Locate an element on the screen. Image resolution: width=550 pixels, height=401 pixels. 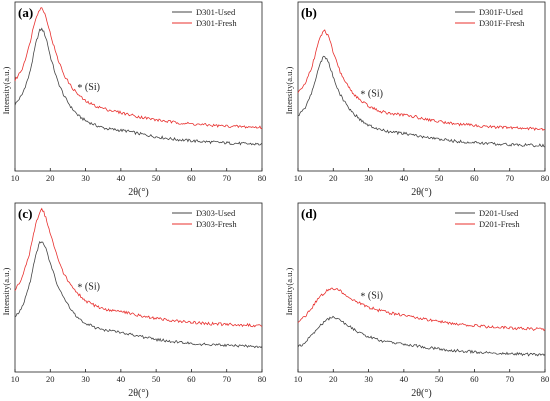
series-line-d303-fresh is located at coordinates (138, 267).